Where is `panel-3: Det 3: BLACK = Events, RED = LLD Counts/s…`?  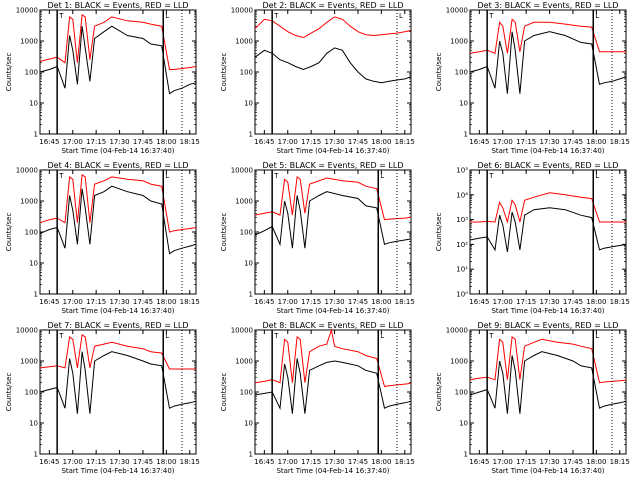 panel-3: Det 3: BLACK = Events, RED = LLD Counts/s… is located at coordinates (532, 78).